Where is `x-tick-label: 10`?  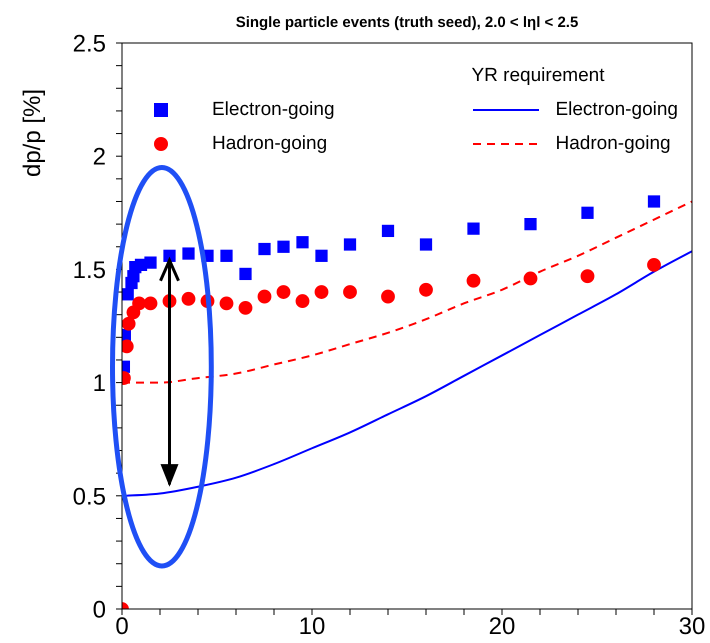 x-tick-label: 10 is located at coordinates (312, 626).